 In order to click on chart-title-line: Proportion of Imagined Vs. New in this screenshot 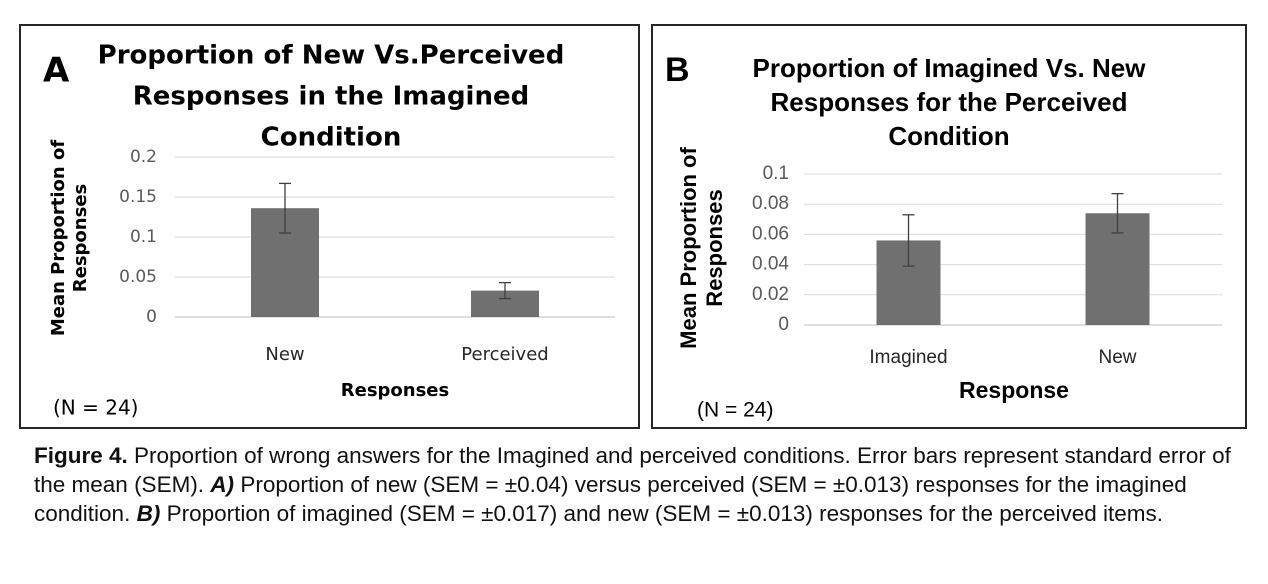, I will do `click(950, 68)`.